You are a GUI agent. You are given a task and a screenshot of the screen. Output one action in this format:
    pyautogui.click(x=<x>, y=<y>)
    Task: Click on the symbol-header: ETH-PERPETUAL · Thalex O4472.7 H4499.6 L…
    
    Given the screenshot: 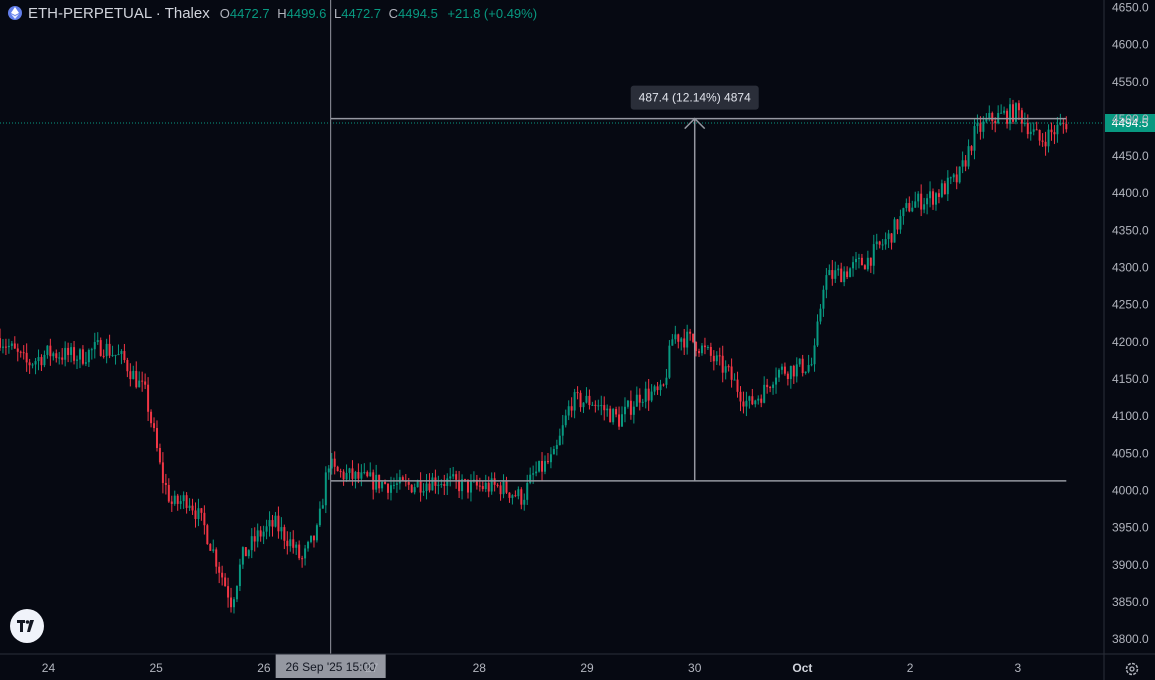 What is the action you would take?
    pyautogui.click(x=272, y=13)
    